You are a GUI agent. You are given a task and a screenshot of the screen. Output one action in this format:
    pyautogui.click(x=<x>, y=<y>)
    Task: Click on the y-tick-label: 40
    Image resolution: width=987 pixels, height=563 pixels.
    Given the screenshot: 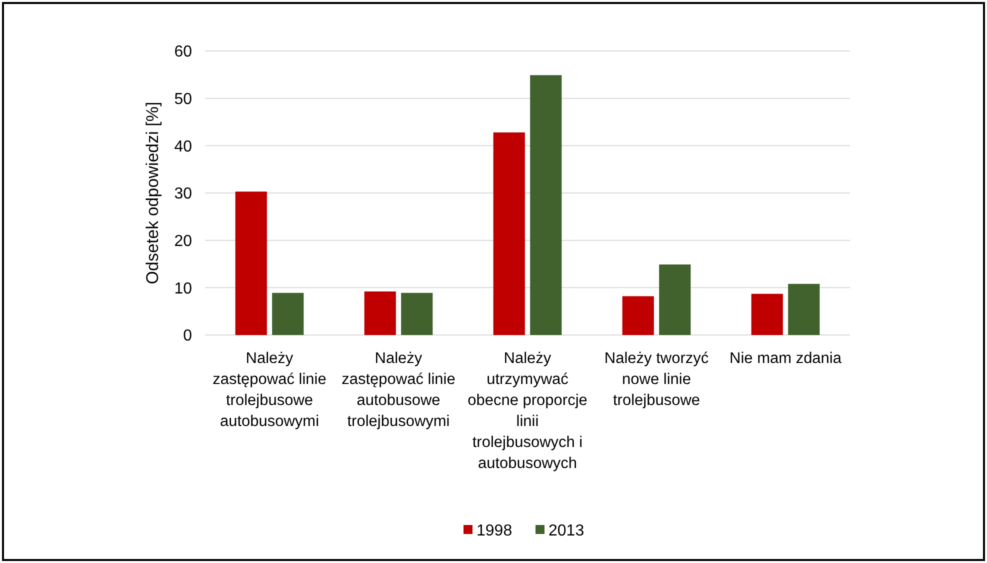 What is the action you would take?
    pyautogui.click(x=183, y=147)
    